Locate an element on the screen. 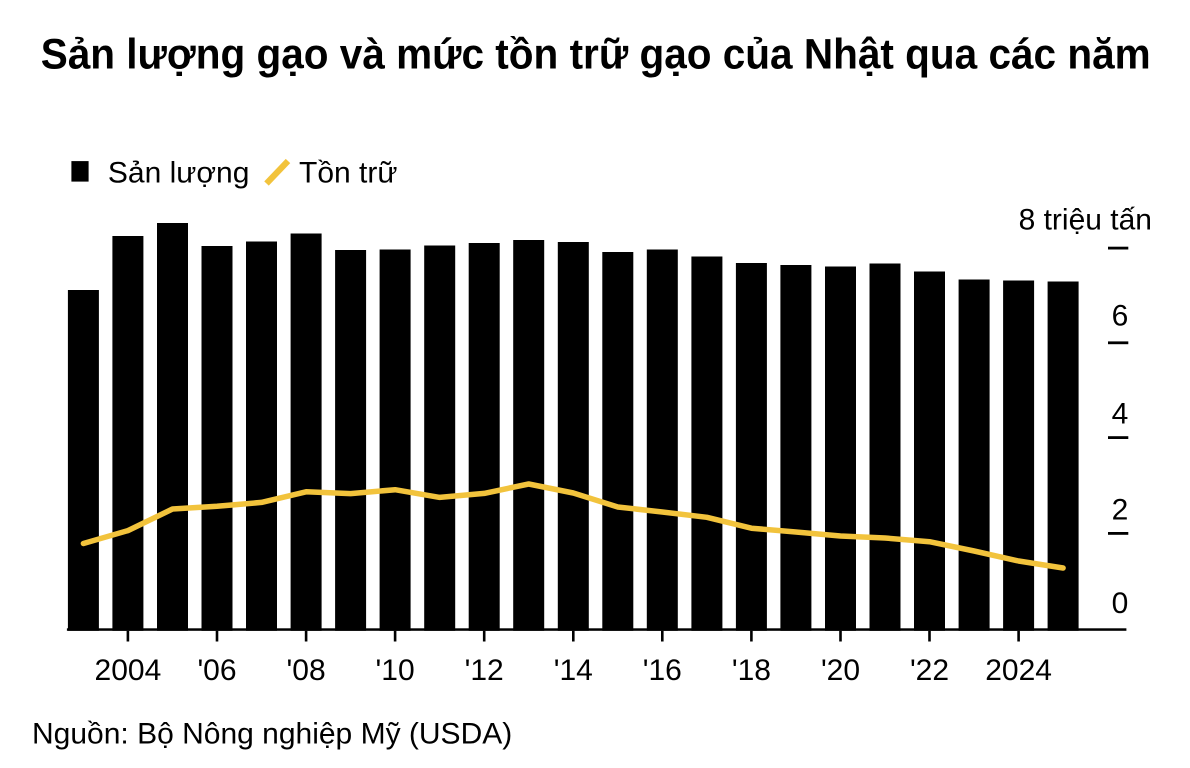 This screenshot has width=1190, height=768. svg-text: Sản lượng is located at coordinates (179, 172).